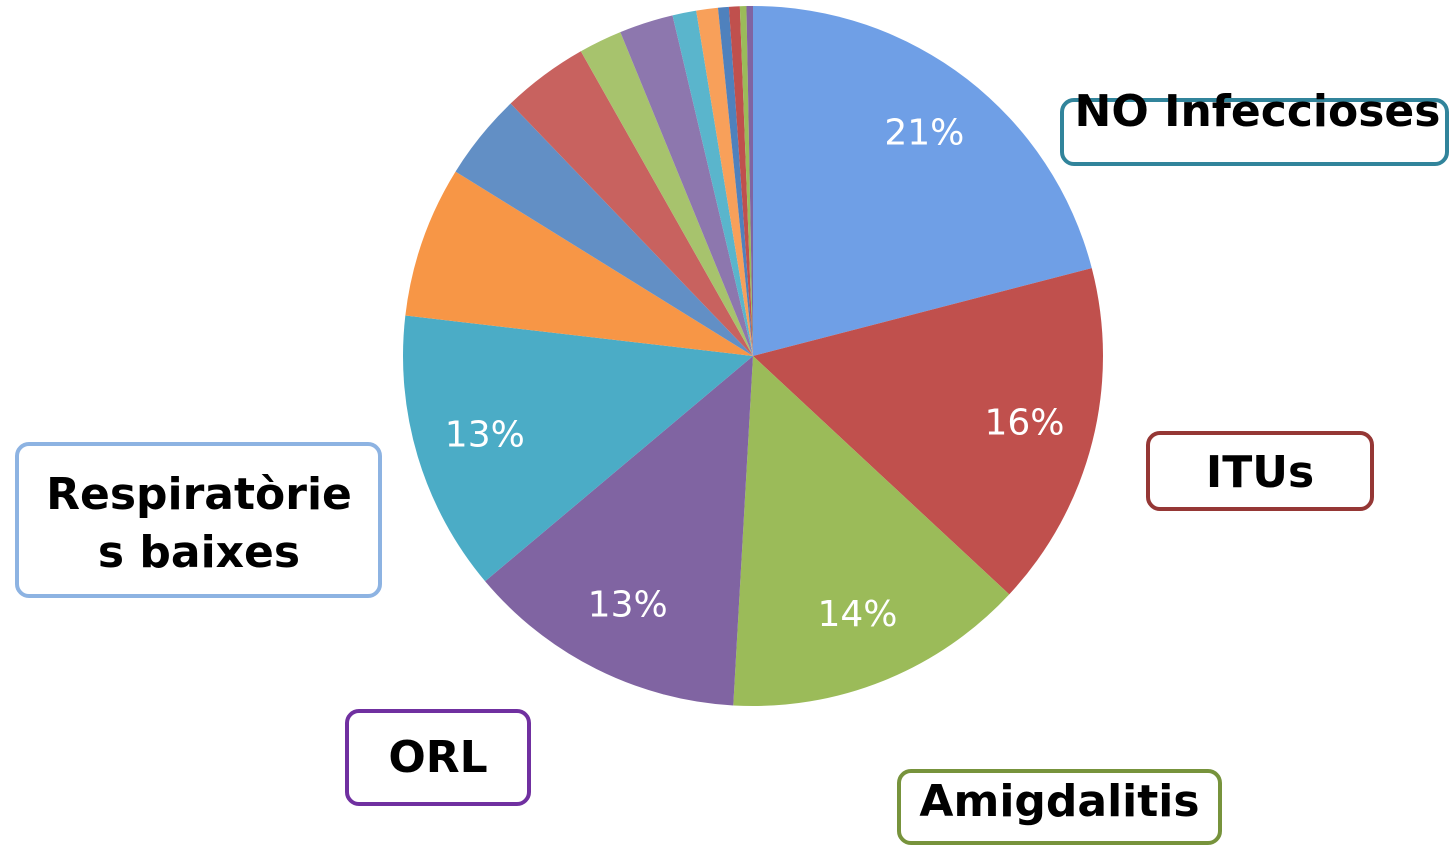 Image resolution: width=1449 pixels, height=856 pixels. Describe the element at coordinates (199, 523) in the screenshot. I see `category-label: Respiratòries baixes` at that location.